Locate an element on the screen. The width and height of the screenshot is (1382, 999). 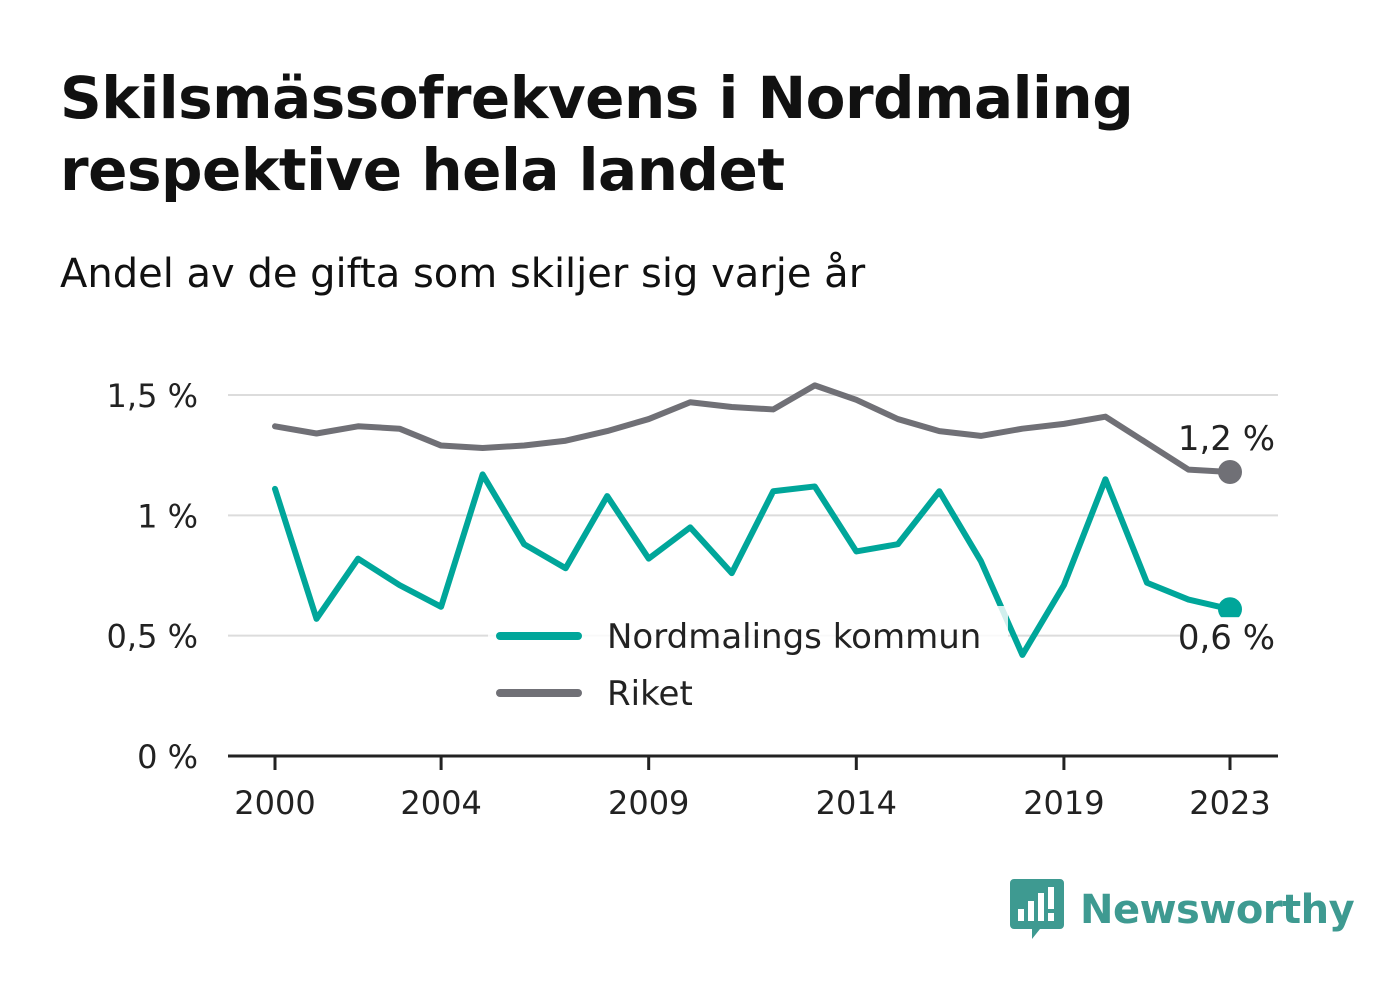
x-tick-label: 2023 is located at coordinates (1229, 803).